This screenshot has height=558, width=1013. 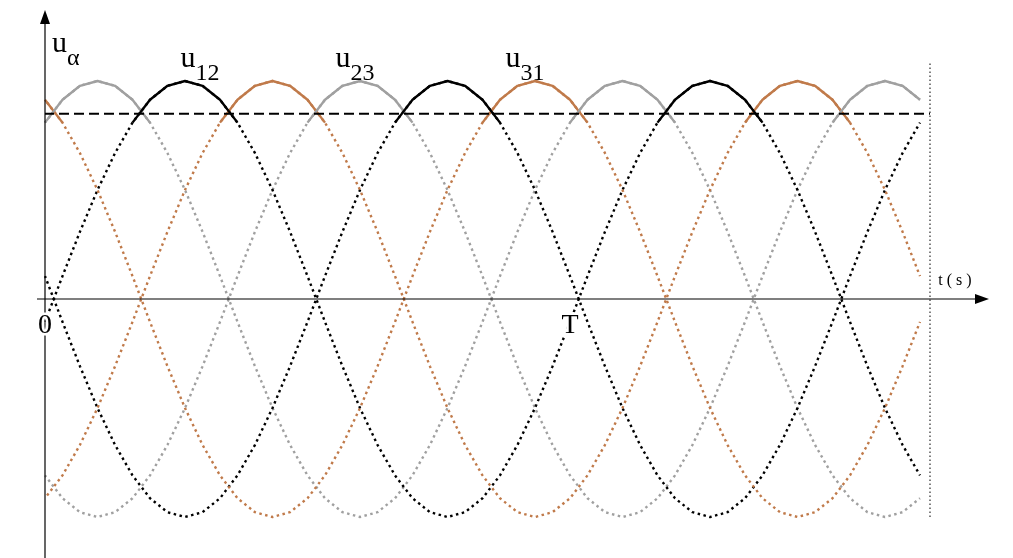 I want to click on y-axis-title: u$_{α}$, so click(x=66, y=47).